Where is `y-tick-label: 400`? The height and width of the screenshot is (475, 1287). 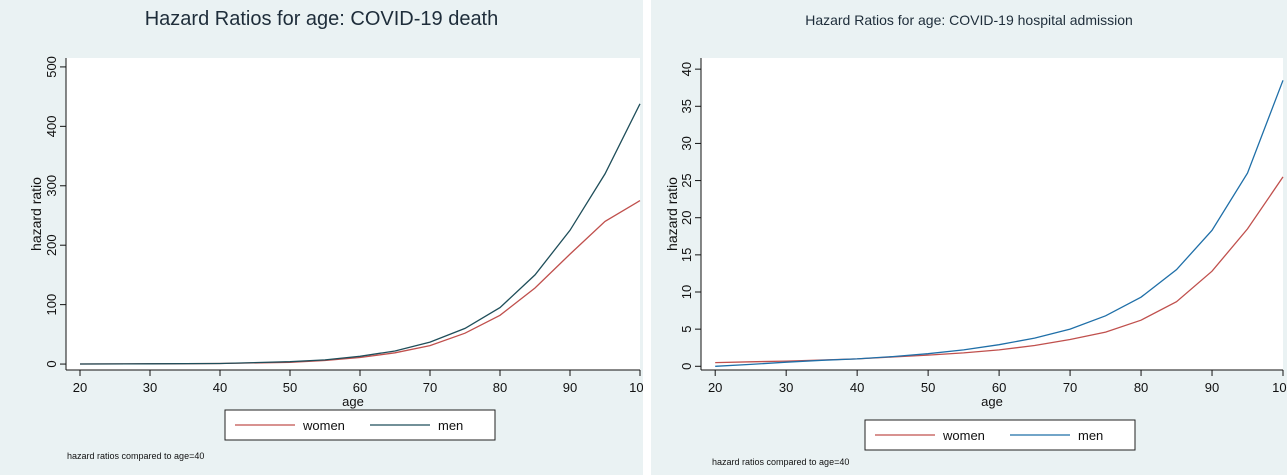
y-tick-label: 400 is located at coordinates (51, 126).